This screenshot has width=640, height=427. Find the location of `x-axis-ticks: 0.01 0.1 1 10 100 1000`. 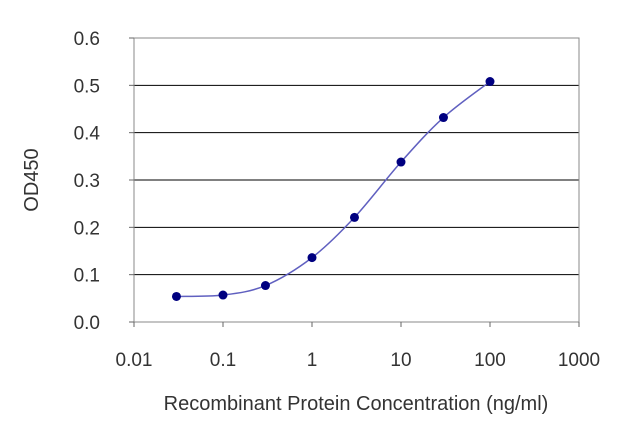

x-axis-ticks: 0.01 0.1 1 10 100 1000 is located at coordinates (358, 346).